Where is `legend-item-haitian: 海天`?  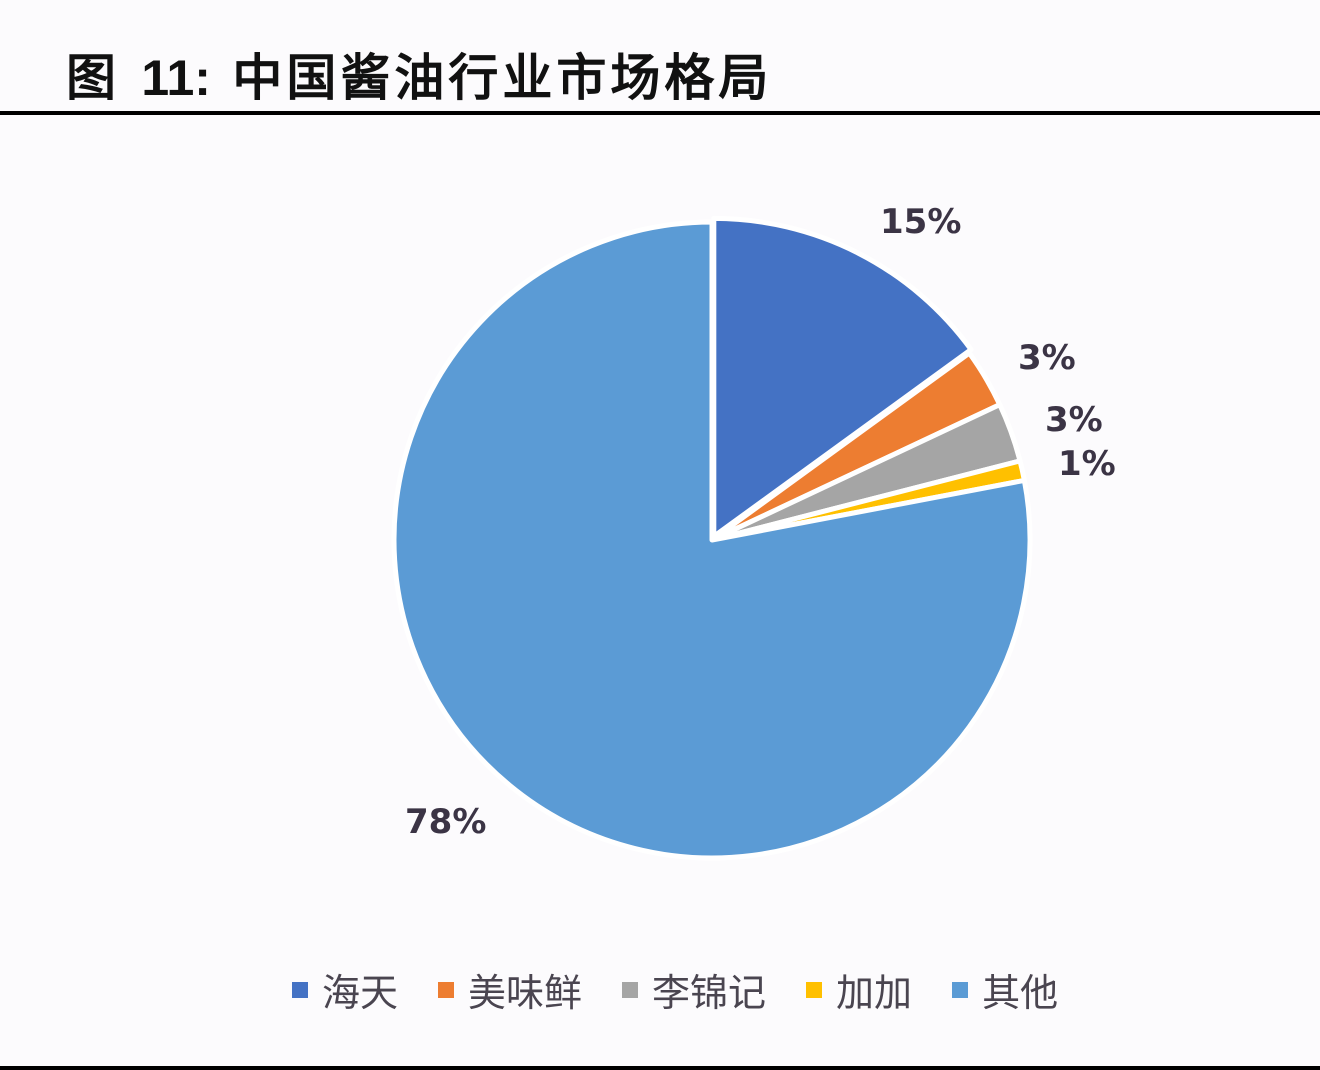
legend-item-haitian: 海天 is located at coordinates (345, 989).